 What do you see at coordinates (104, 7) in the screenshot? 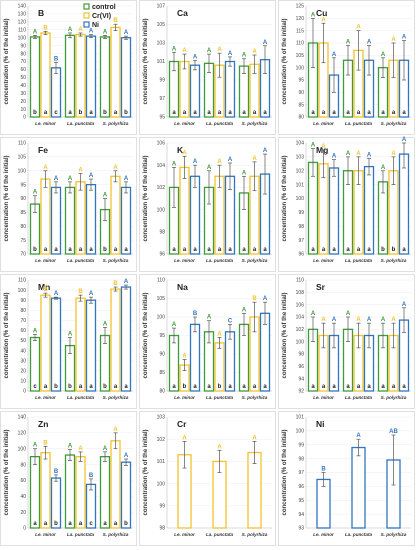
I see `legend-label-control: control` at bounding box center [104, 7].